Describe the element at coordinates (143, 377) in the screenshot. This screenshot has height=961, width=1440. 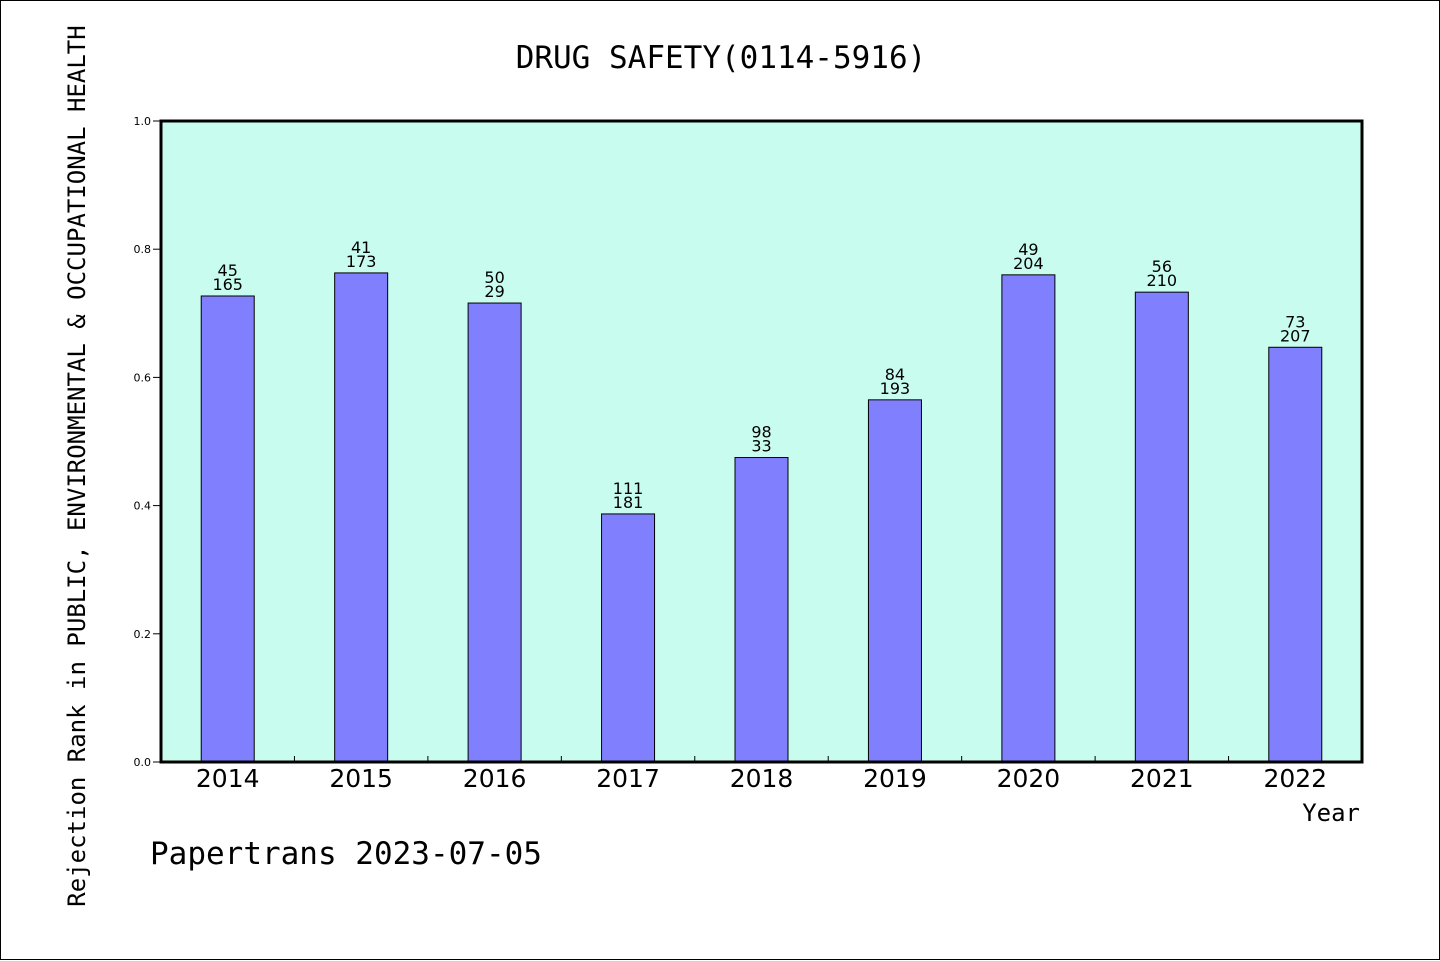
I see `y-tick-label: 0.6` at that location.